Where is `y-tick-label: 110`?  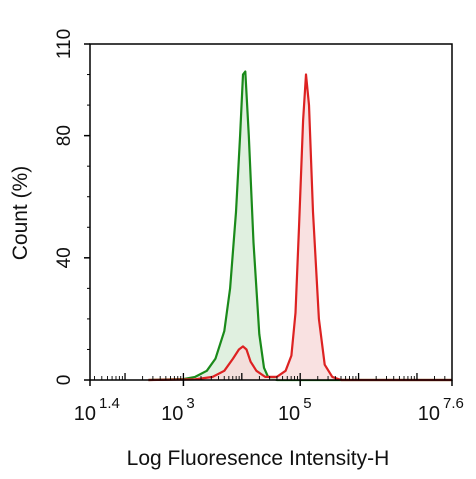
y-tick-label: 110 is located at coordinates (64, 44).